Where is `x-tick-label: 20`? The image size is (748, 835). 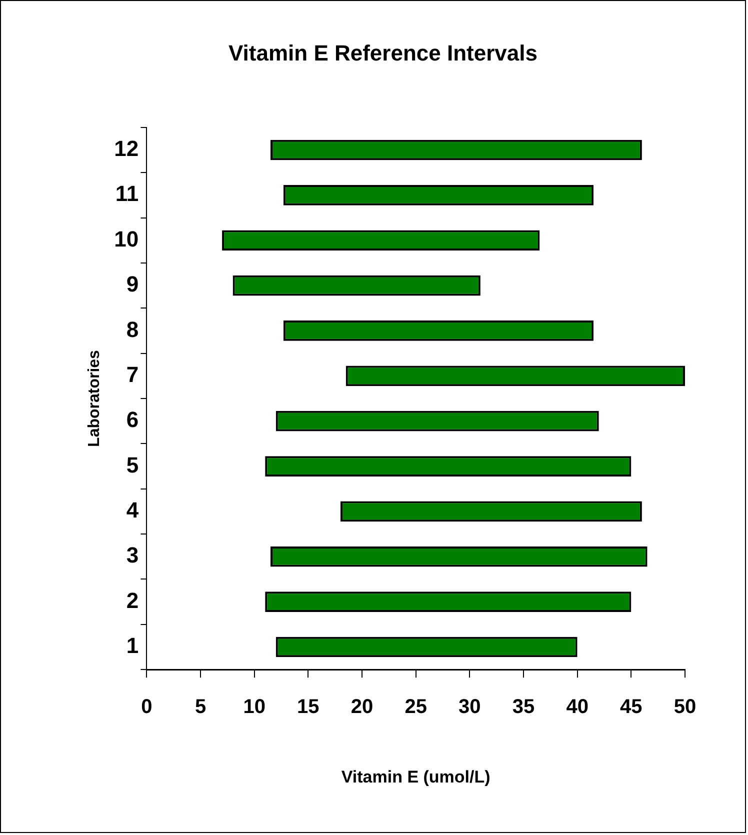 x-tick-label: 20 is located at coordinates (362, 707).